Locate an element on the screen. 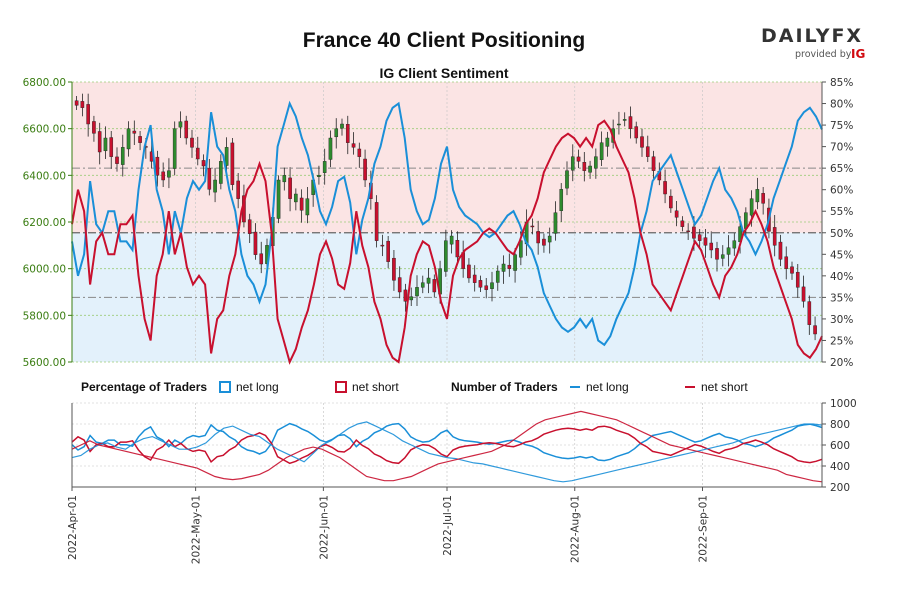 The width and height of the screenshot is (900, 600). lower-grid is located at coordinates (446, 445).